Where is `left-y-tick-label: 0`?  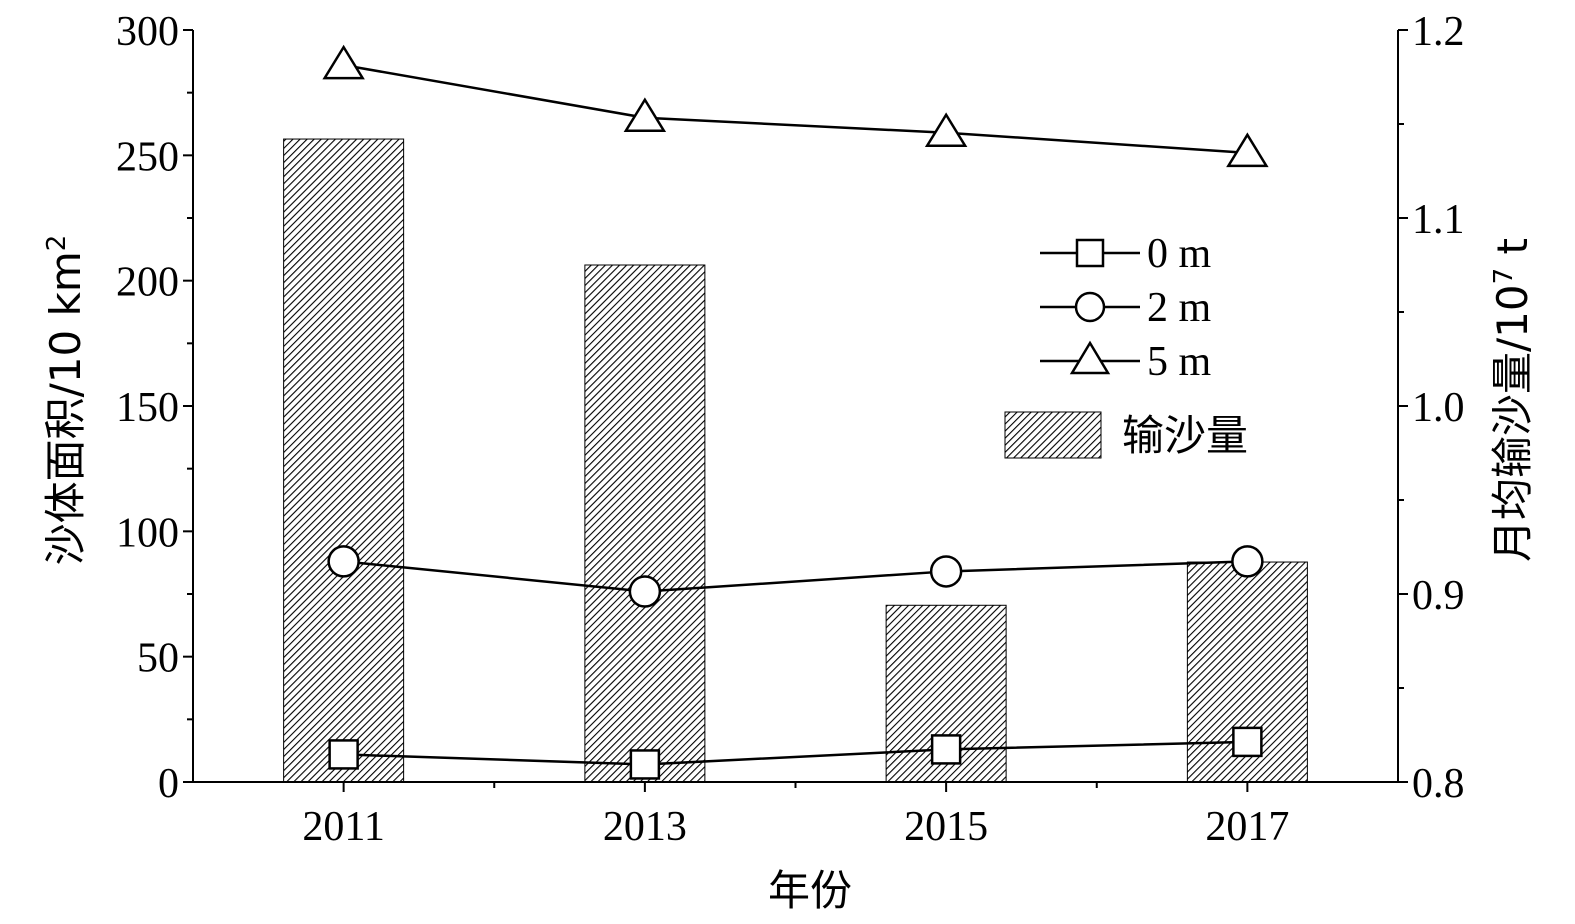
left-y-tick-label: 0 is located at coordinates (168, 784).